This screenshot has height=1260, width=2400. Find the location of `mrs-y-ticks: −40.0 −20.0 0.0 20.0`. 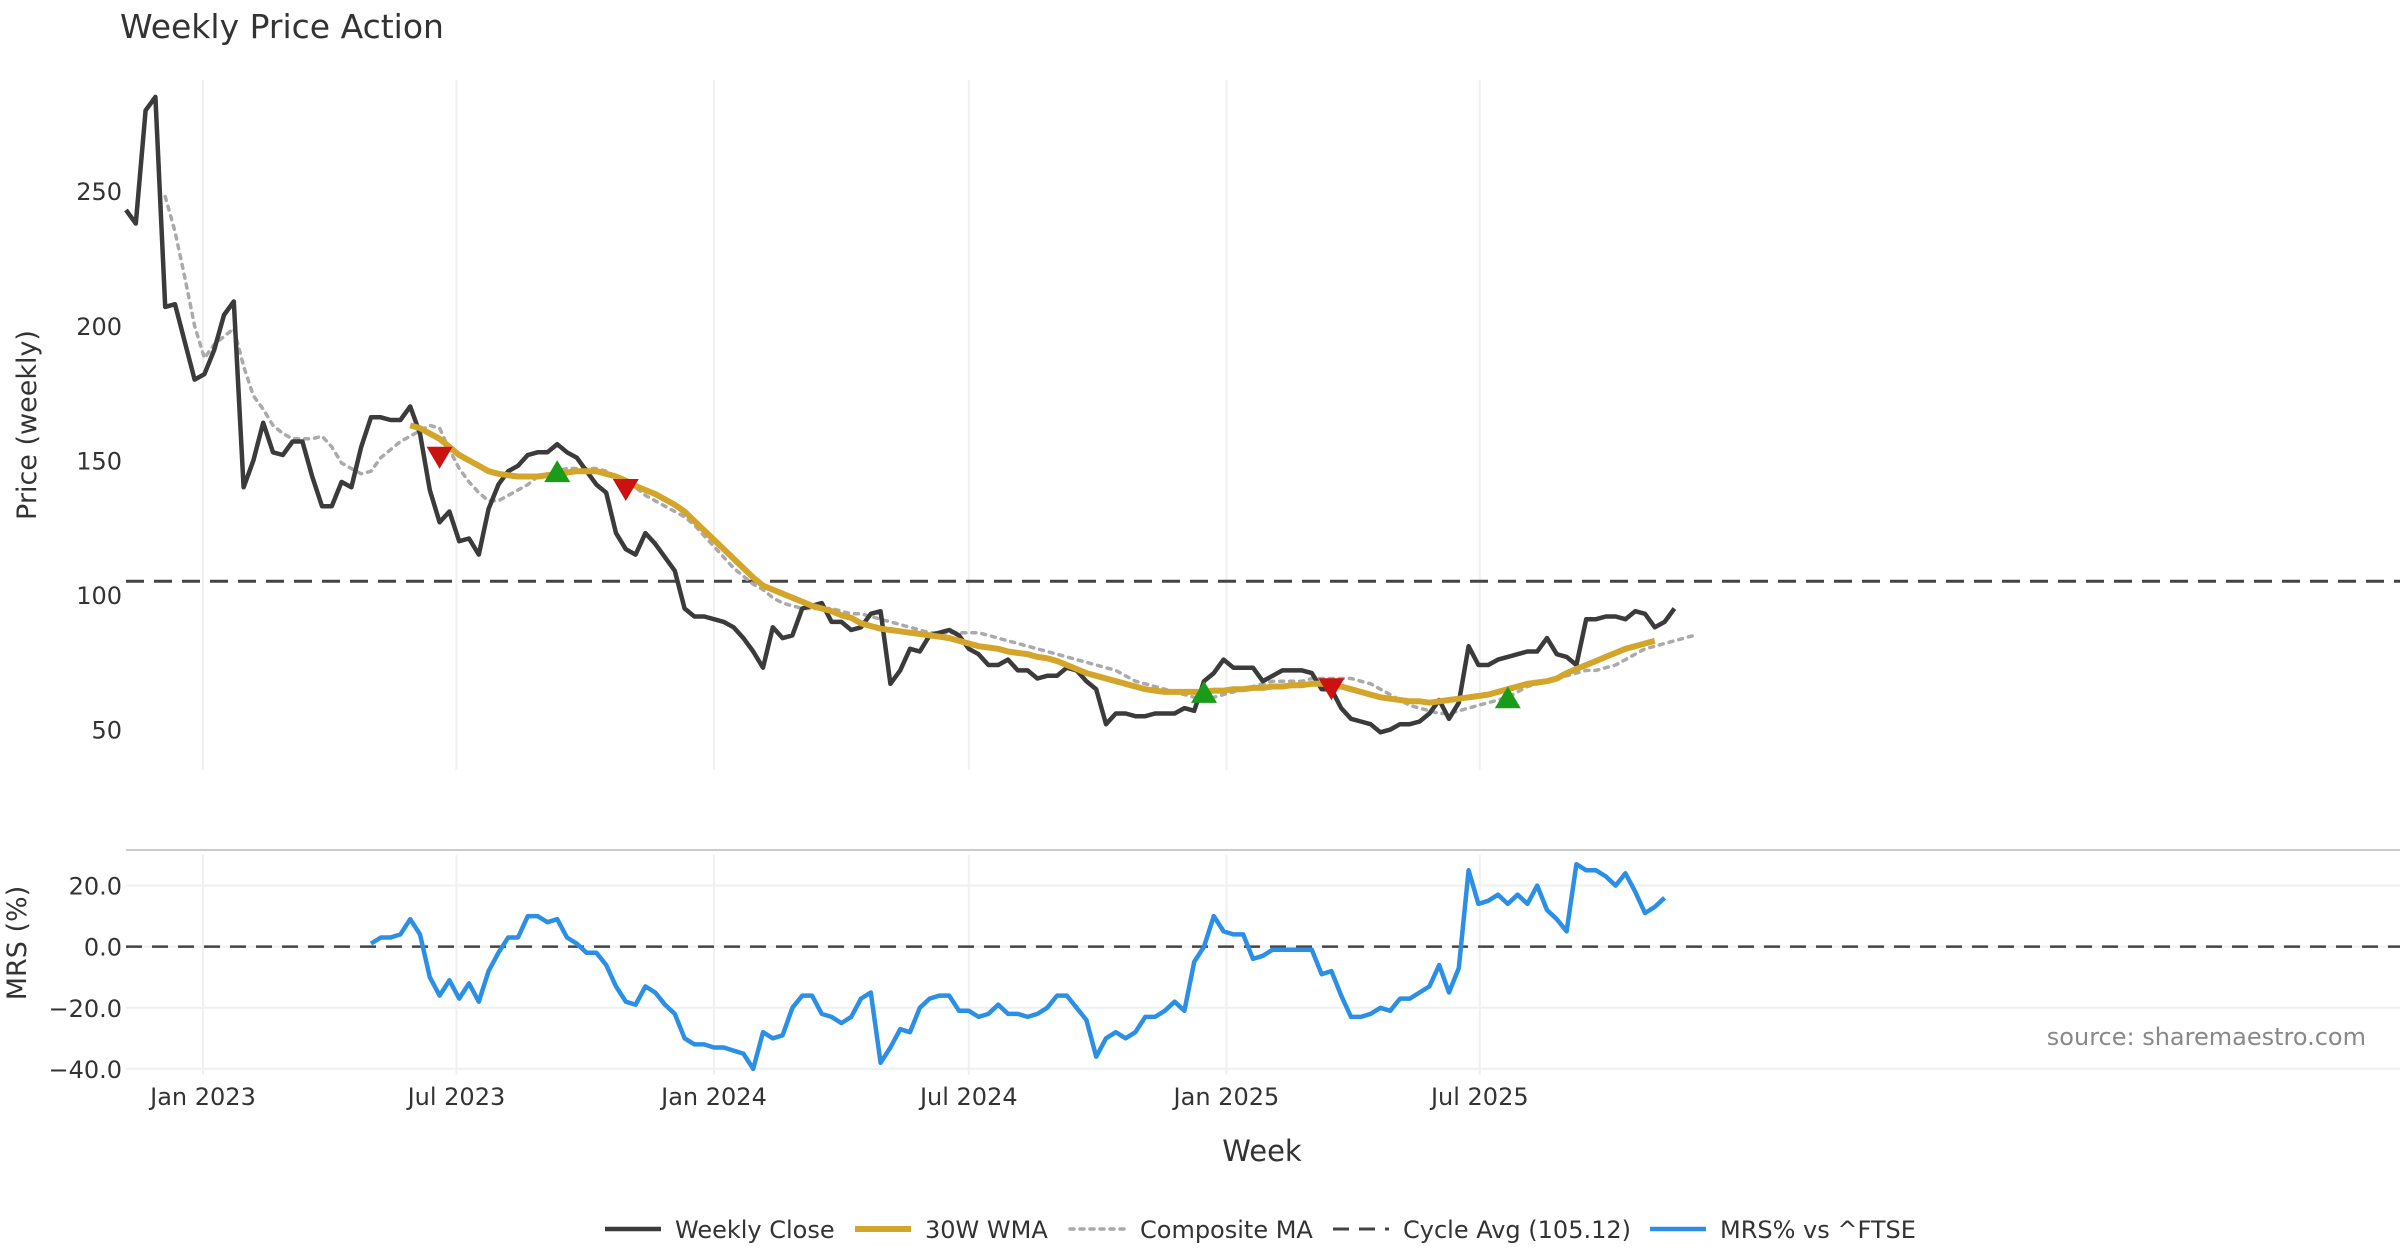

mrs-y-ticks: −40.0 −20.0 0.0 20.0 is located at coordinates (85, 978).